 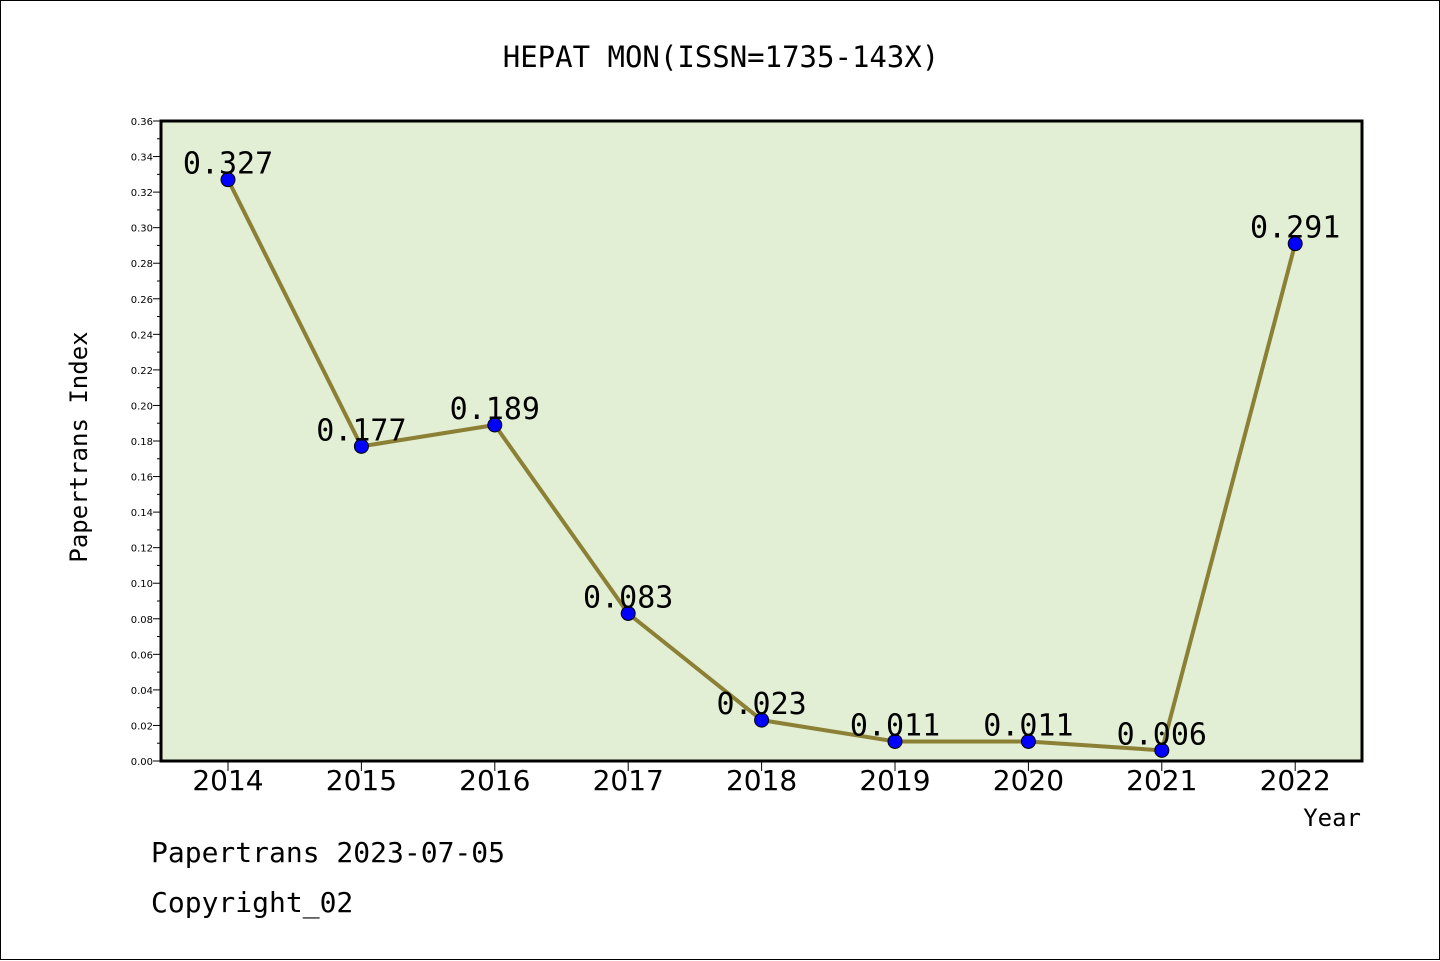 I want to click on y-tick-label: 0.20, so click(x=142, y=406).